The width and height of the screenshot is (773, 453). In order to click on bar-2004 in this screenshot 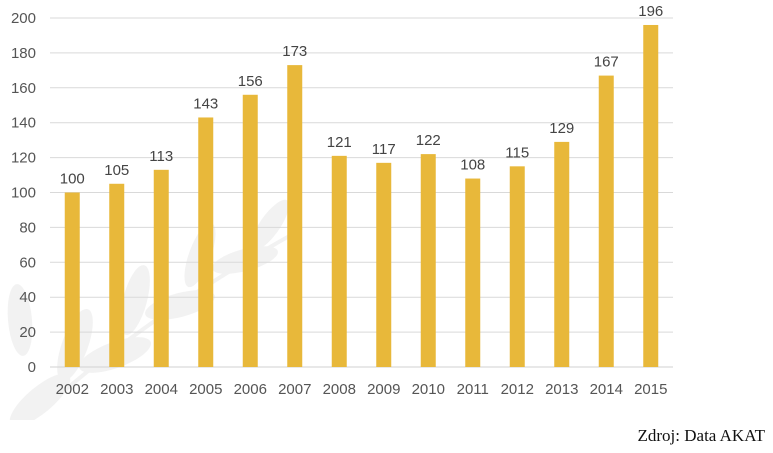, I will do `click(161, 268)`.